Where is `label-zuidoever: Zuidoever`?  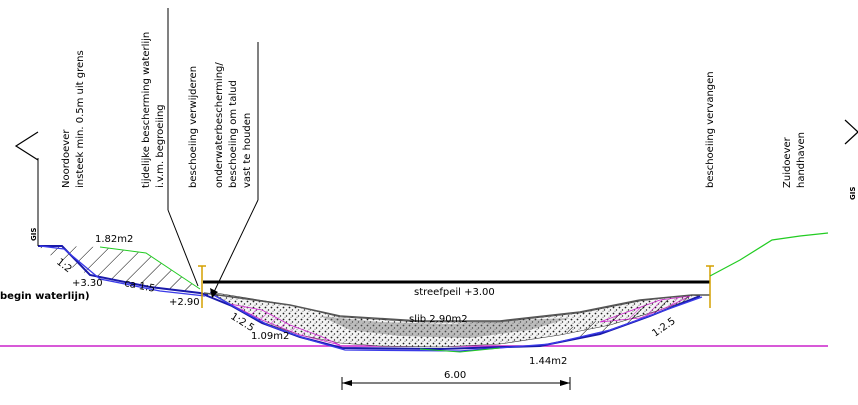
label-zuidoever: Zuidoever is located at coordinates (787, 162).